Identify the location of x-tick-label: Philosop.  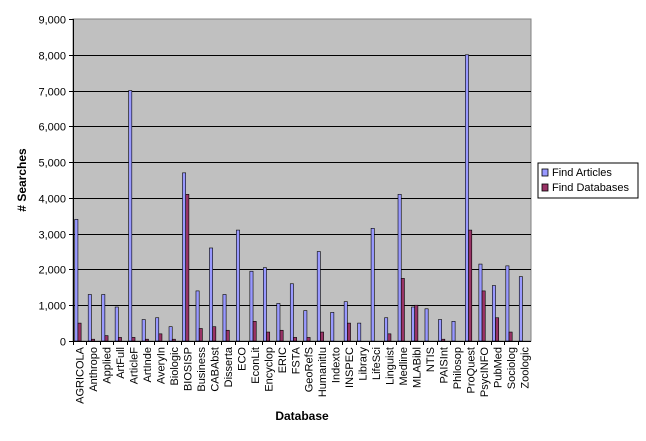
(458, 368).